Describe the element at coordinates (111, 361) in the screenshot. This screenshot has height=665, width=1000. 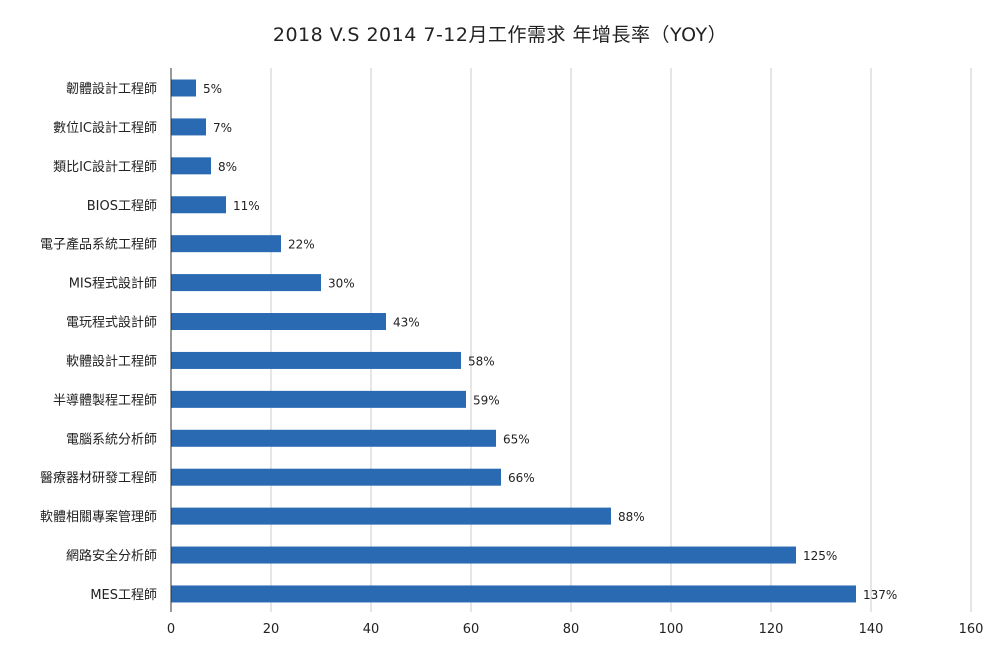
I see `category-label: 軟體設計工程師` at that location.